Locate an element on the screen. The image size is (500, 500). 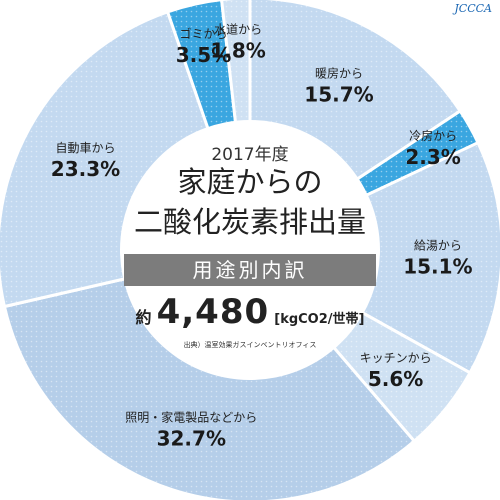
slice-8-value: 1.8% is located at coordinates (237, 50).